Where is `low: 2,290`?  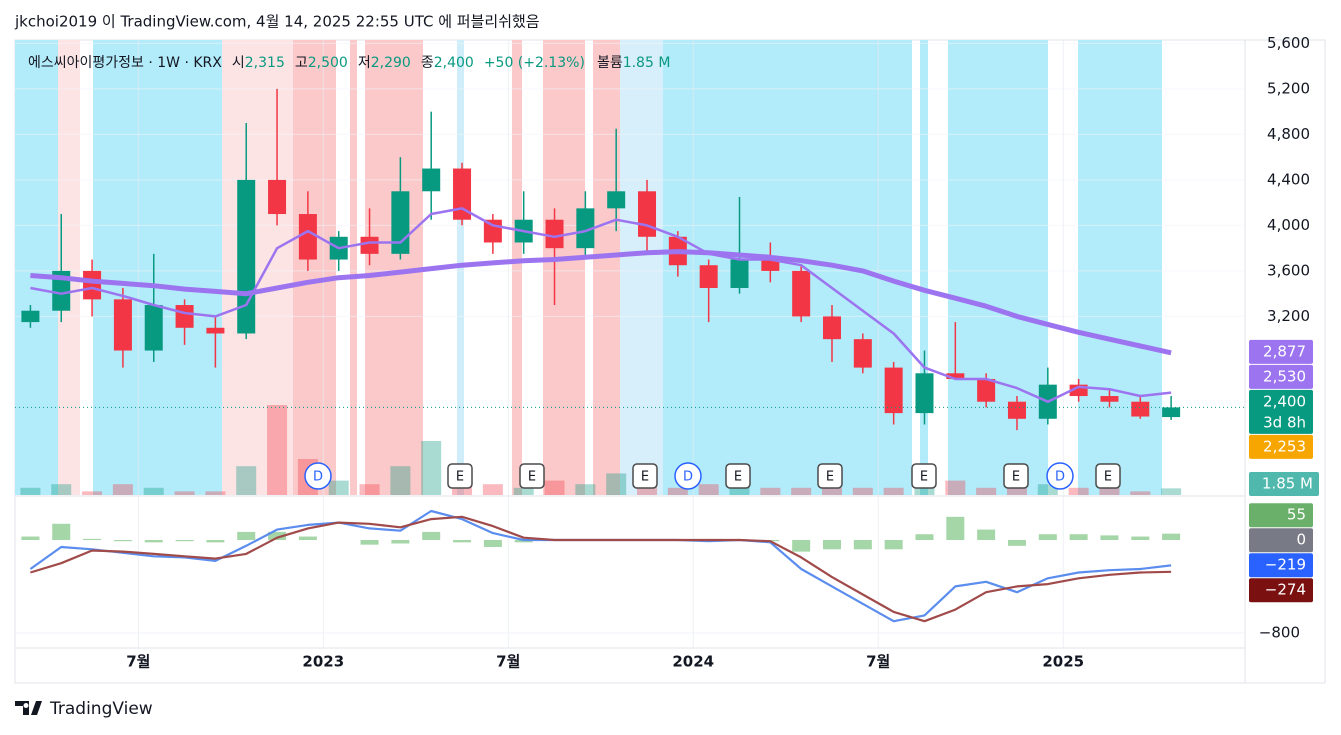 low: 2,290 is located at coordinates (391, 63).